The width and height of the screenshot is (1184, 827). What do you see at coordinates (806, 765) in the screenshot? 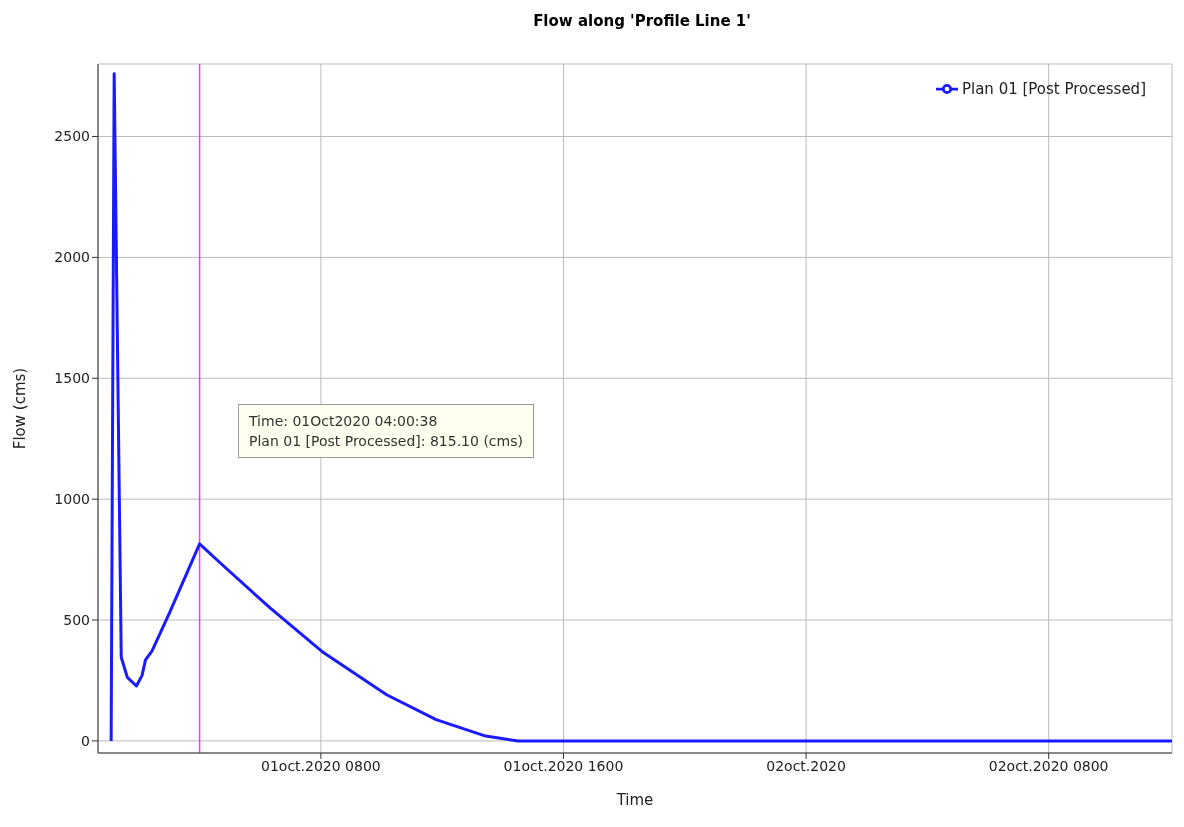
I see `x-tick-label: 02oct.2020` at bounding box center [806, 765].